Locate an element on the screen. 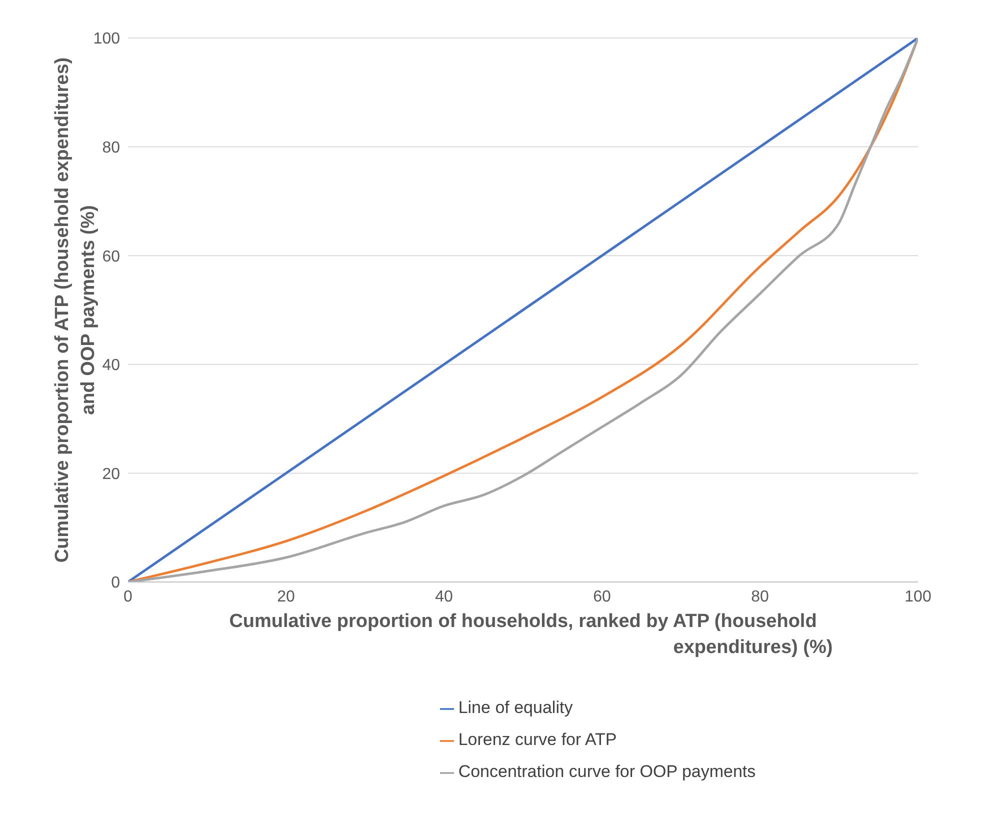  x-tick-label: 20 is located at coordinates (286, 597).